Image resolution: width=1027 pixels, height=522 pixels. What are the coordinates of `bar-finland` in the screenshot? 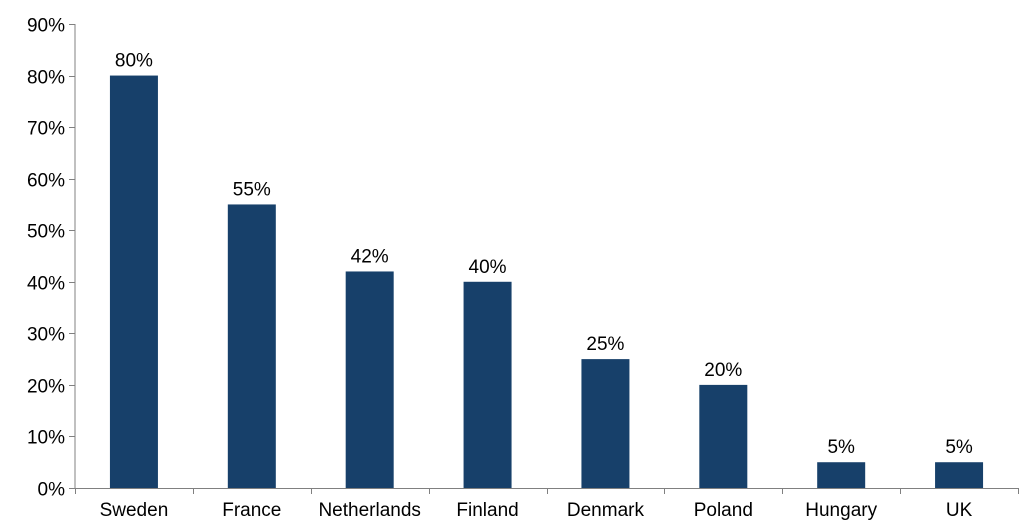 It's located at (487, 384).